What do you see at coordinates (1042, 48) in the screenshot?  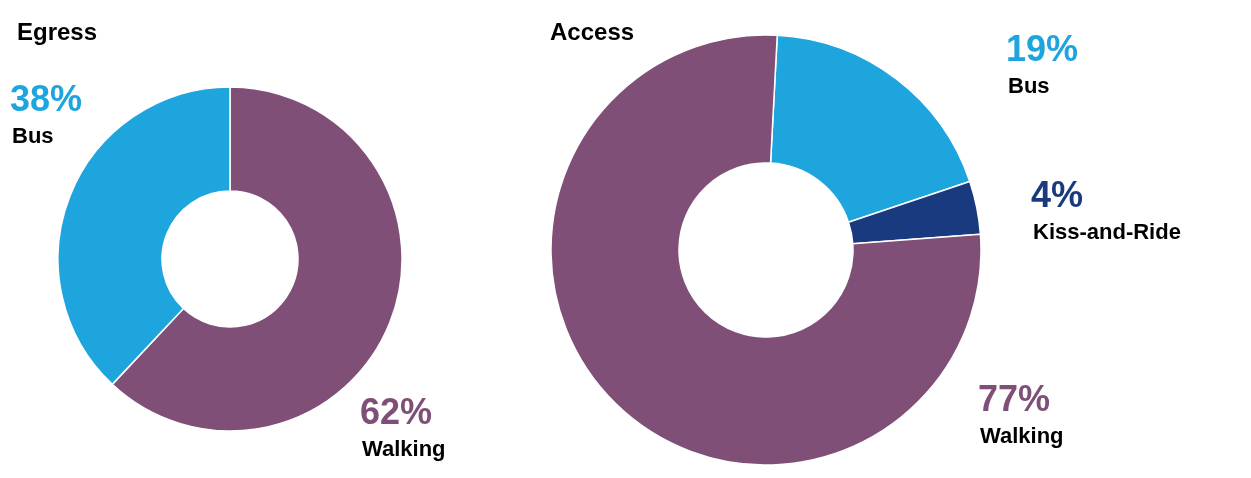 I see `data-label: 19%` at bounding box center [1042, 48].